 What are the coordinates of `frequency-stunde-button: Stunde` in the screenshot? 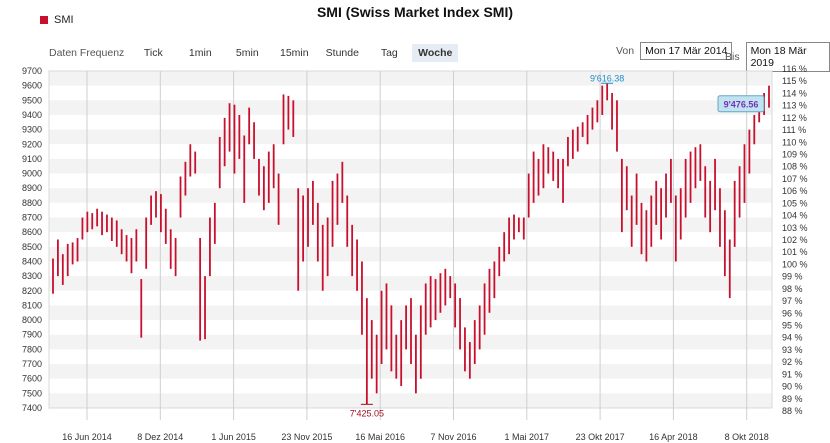 It's located at (342, 53).